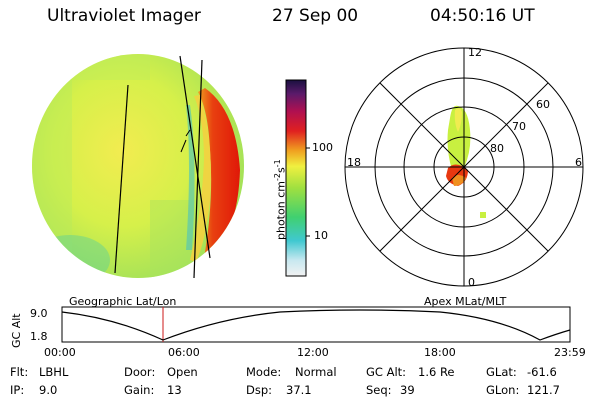  Describe the element at coordinates (322, 147) in the screenshot. I see `colorbar-tick-100: 100` at that location.